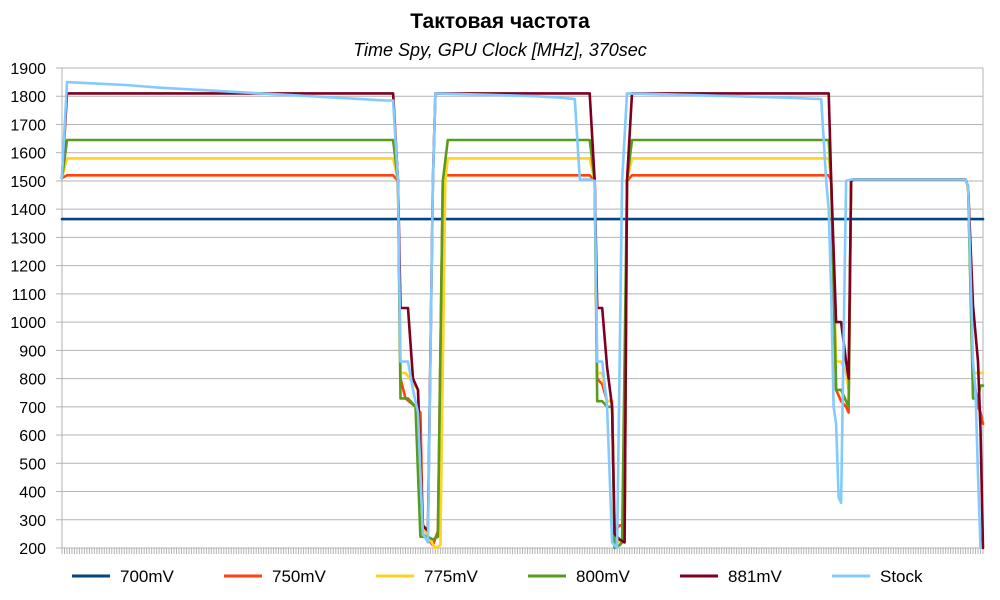  I want to click on legend-label: 750mV, so click(299, 576).